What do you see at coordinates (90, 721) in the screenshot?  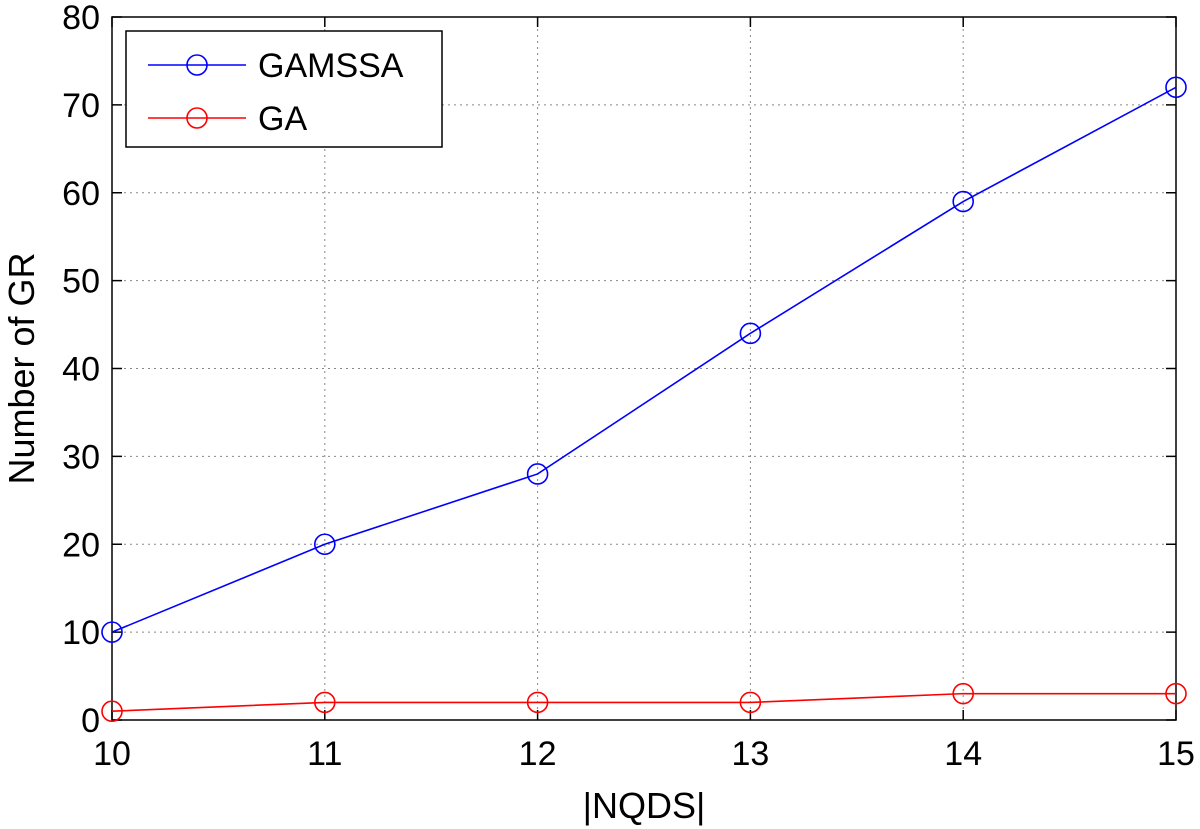 I see `y-tick-label: 0` at bounding box center [90, 721].